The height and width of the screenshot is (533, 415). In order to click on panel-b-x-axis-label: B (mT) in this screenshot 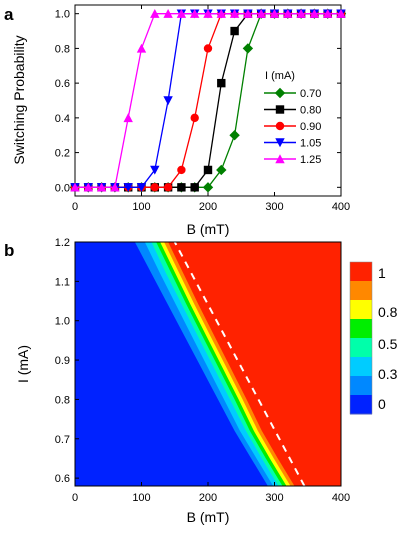, I will do `click(208, 517)`.